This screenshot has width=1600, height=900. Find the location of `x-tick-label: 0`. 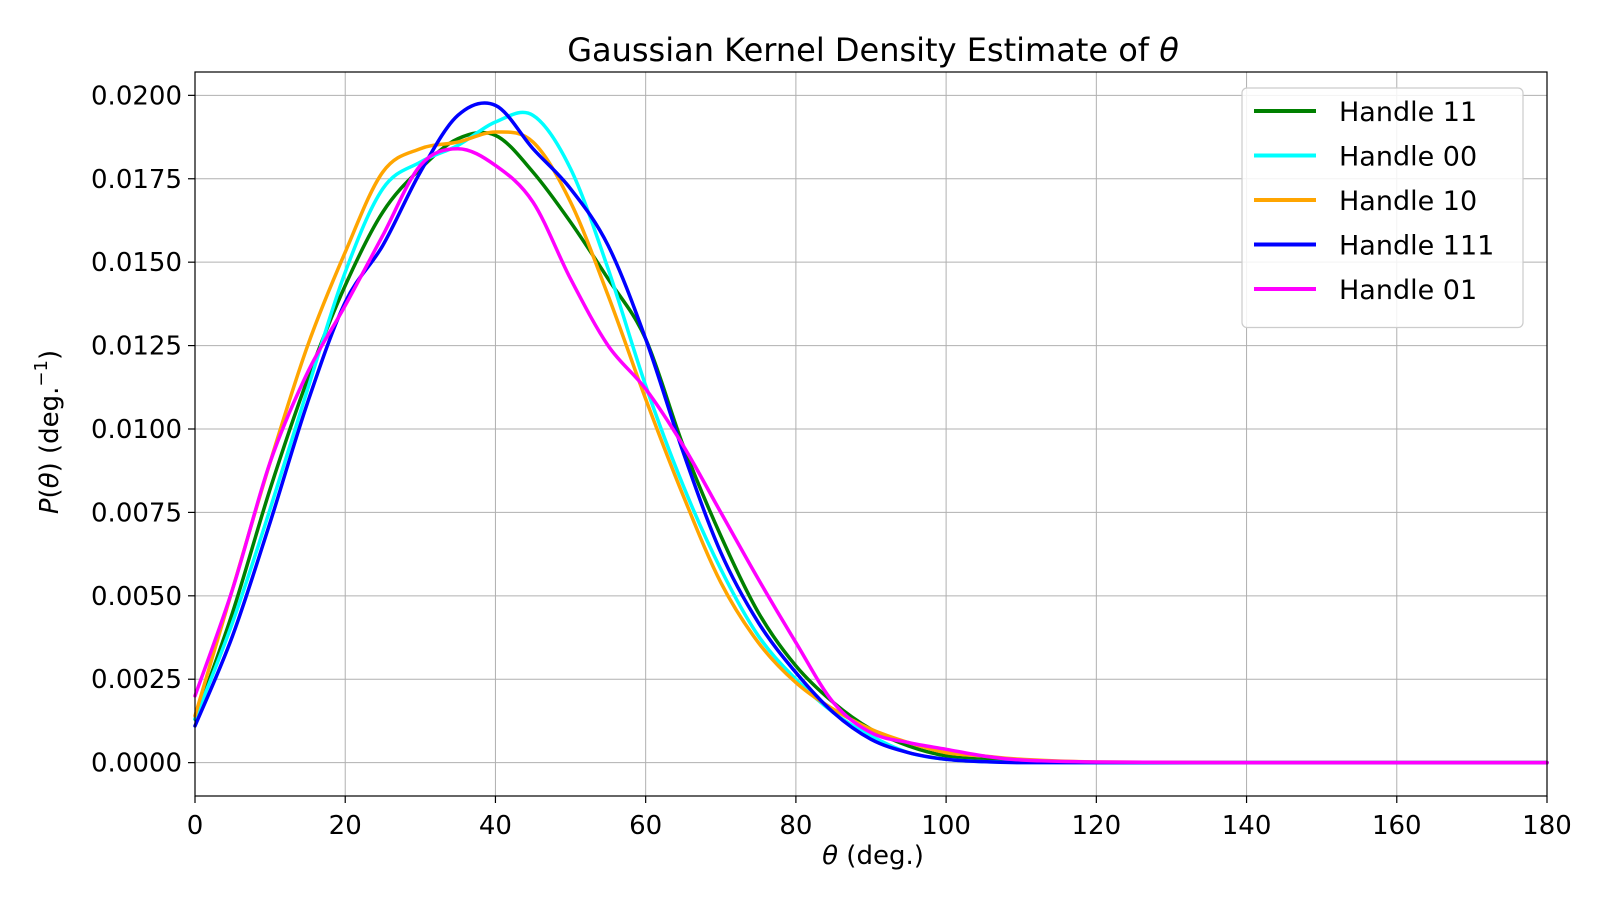

x-tick-label: 0 is located at coordinates (195, 826).